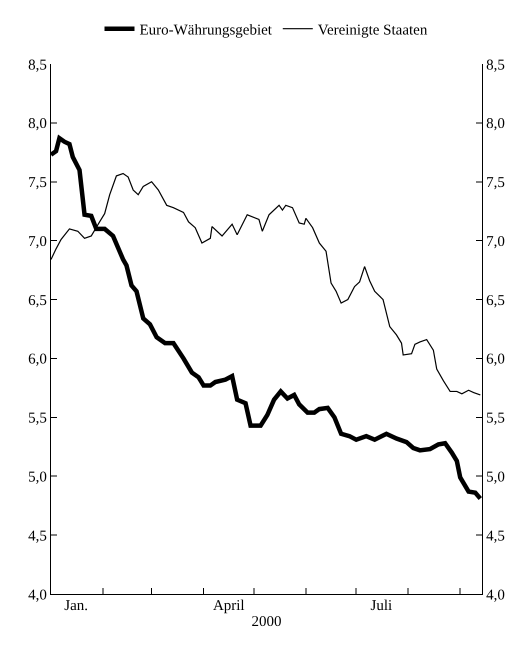  I want to click on y-tick-label: 4,5, so click(37, 536).